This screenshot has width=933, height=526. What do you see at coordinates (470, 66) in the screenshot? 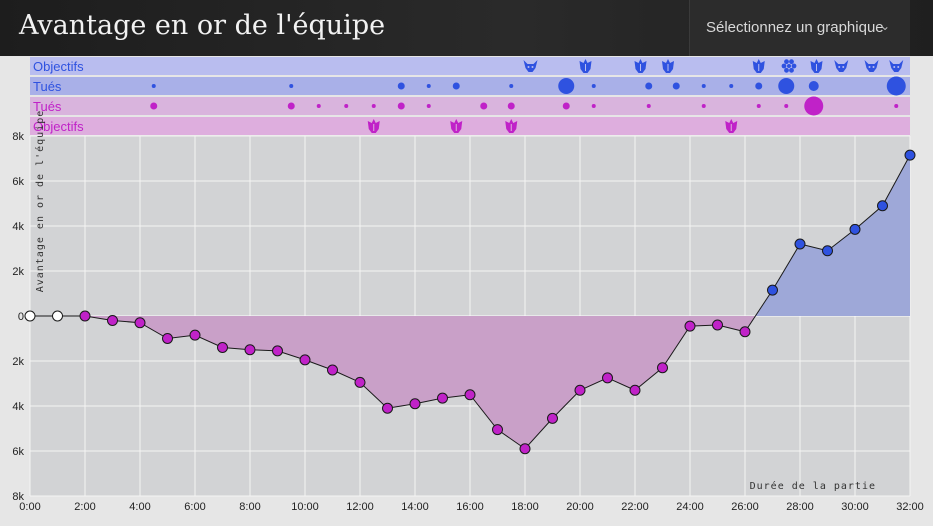
I see `band-blue_objectives` at bounding box center [470, 66].